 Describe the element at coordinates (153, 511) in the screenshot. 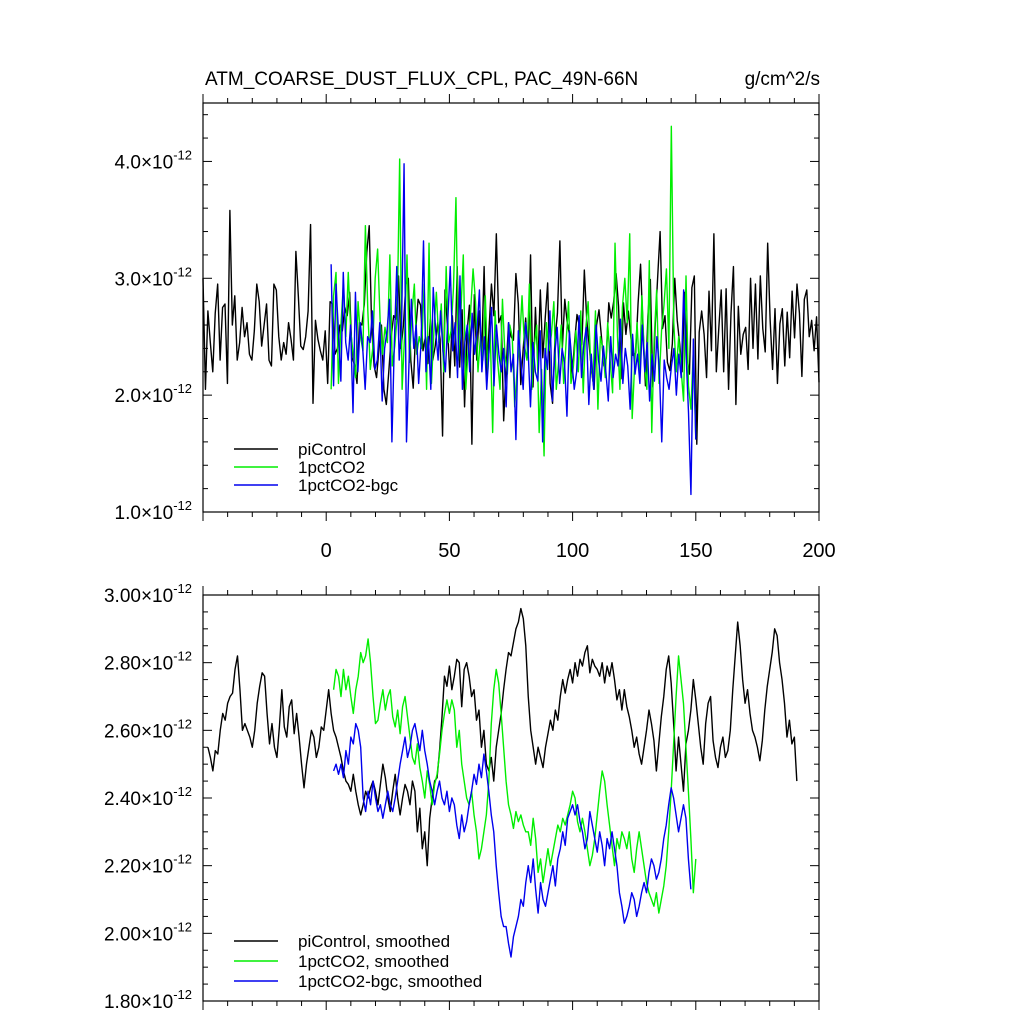

I see `y-tick-label: 1.0×10⁻¹²` at that location.